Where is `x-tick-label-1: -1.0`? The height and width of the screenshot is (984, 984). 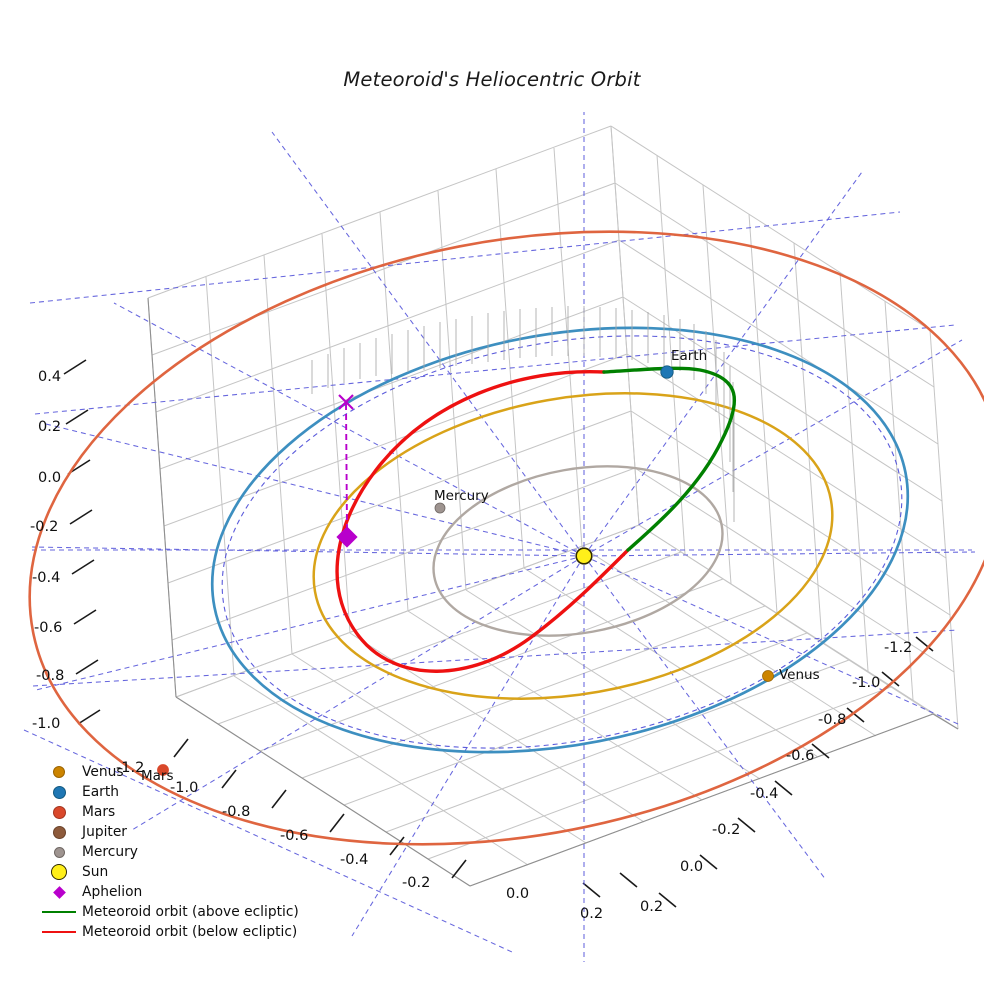 x-tick-label-1: -1.0 is located at coordinates (184, 788).